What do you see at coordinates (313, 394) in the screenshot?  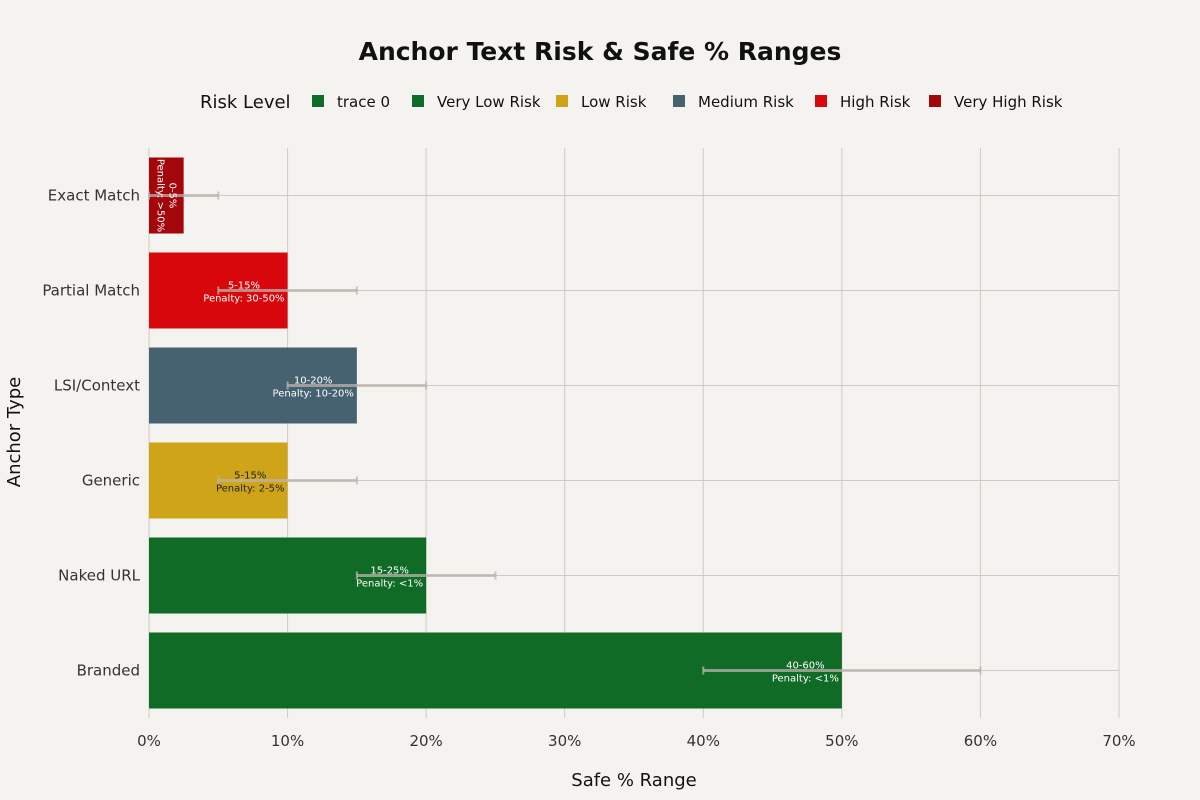 I see `bar-label-penalty: Penalty: 10-20%` at bounding box center [313, 394].